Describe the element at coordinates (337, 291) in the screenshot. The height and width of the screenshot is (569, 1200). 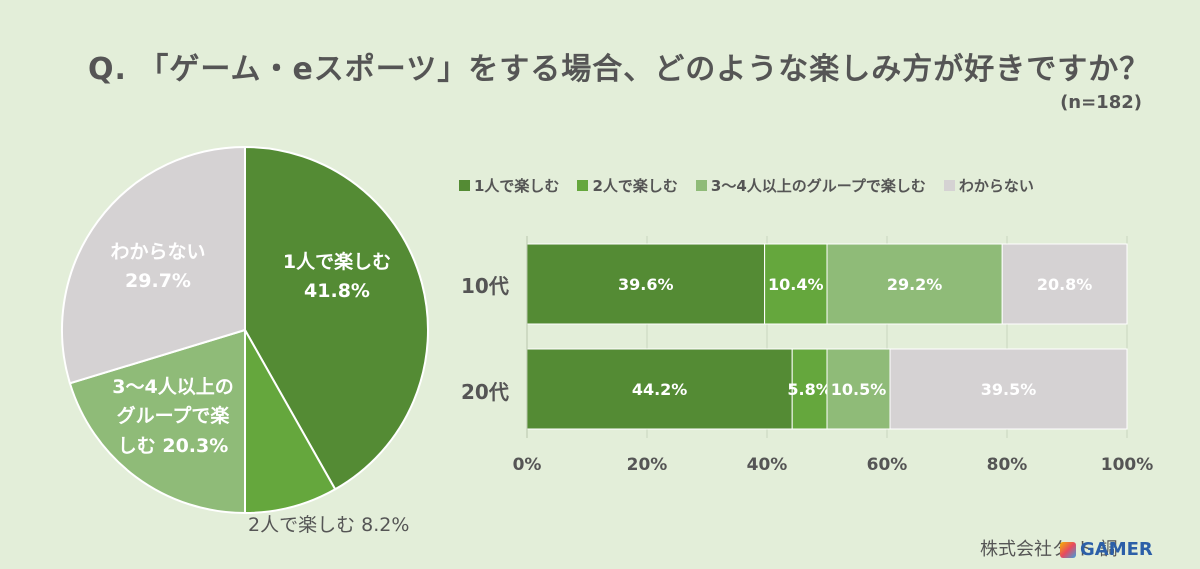
I see `pie-label-solo-value: 41.8%` at that location.